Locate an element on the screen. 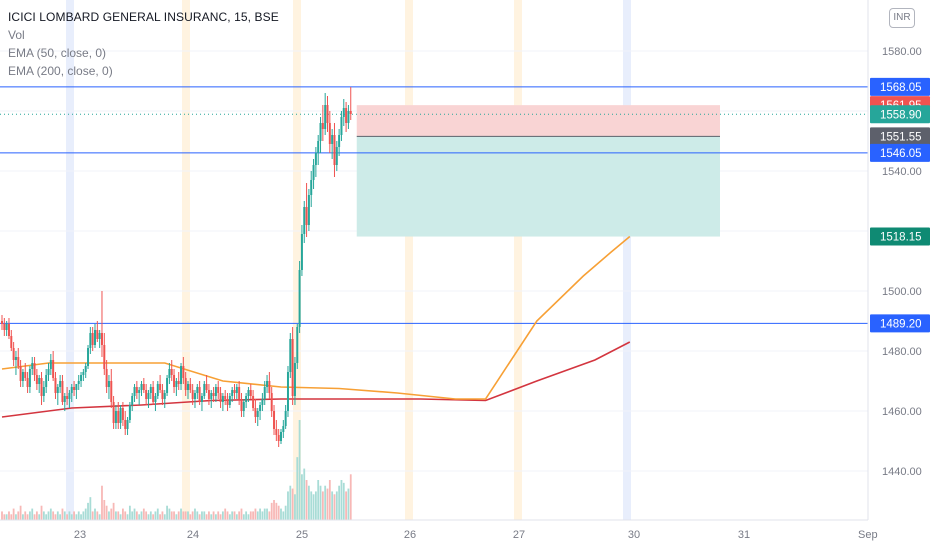  x-tick-label: 26 is located at coordinates (410, 535).